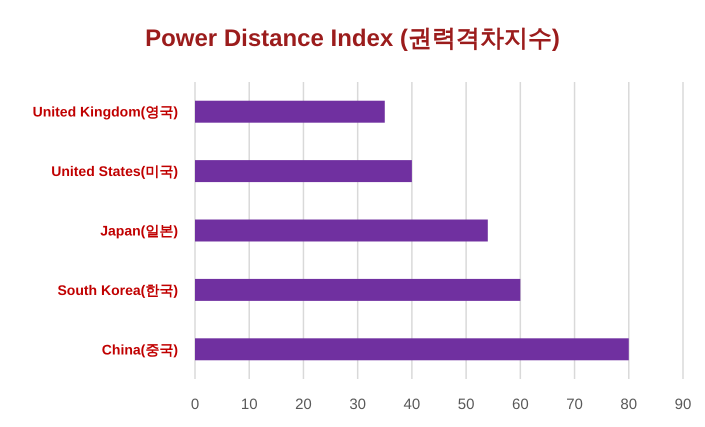  What do you see at coordinates (412, 404) in the screenshot?
I see `x-tick-label: 40` at bounding box center [412, 404].